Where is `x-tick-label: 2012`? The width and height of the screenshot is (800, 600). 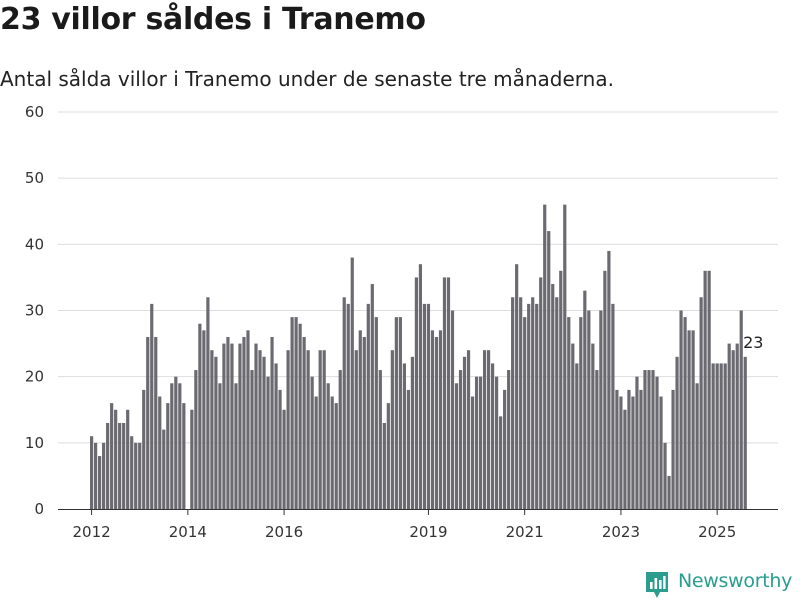 x-tick-label: 2012 is located at coordinates (92, 532).